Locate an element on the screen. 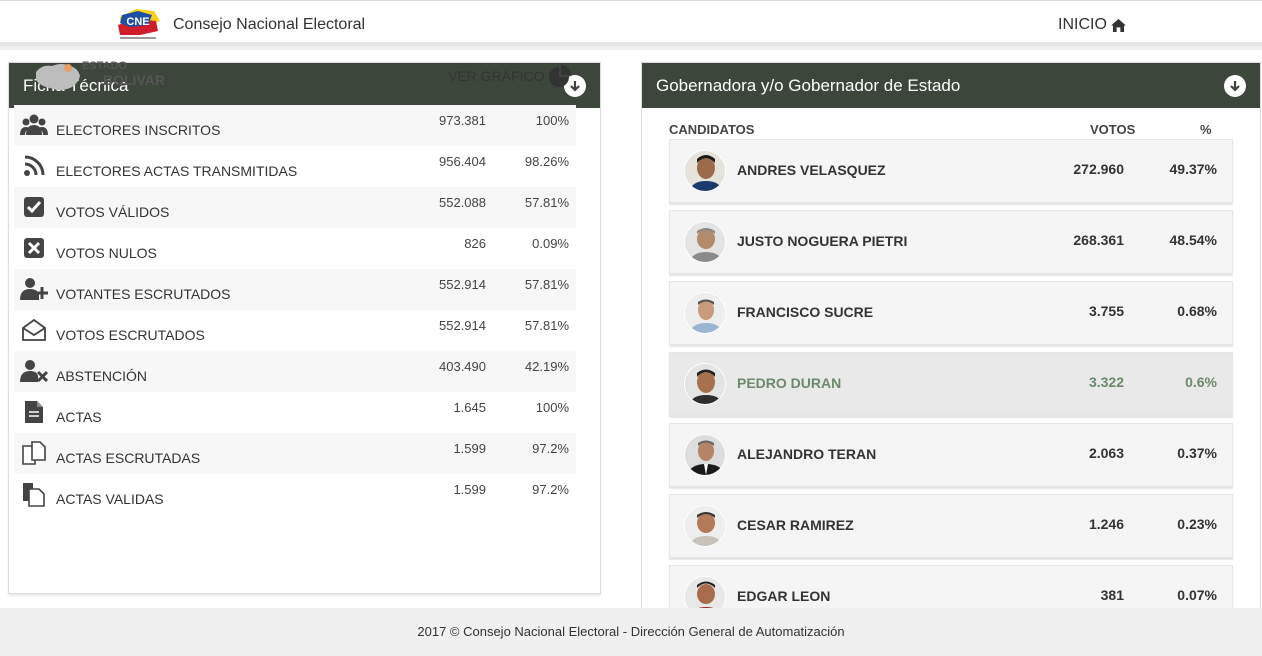 The image size is (1262, 656). file-icon is located at coordinates (34, 412).